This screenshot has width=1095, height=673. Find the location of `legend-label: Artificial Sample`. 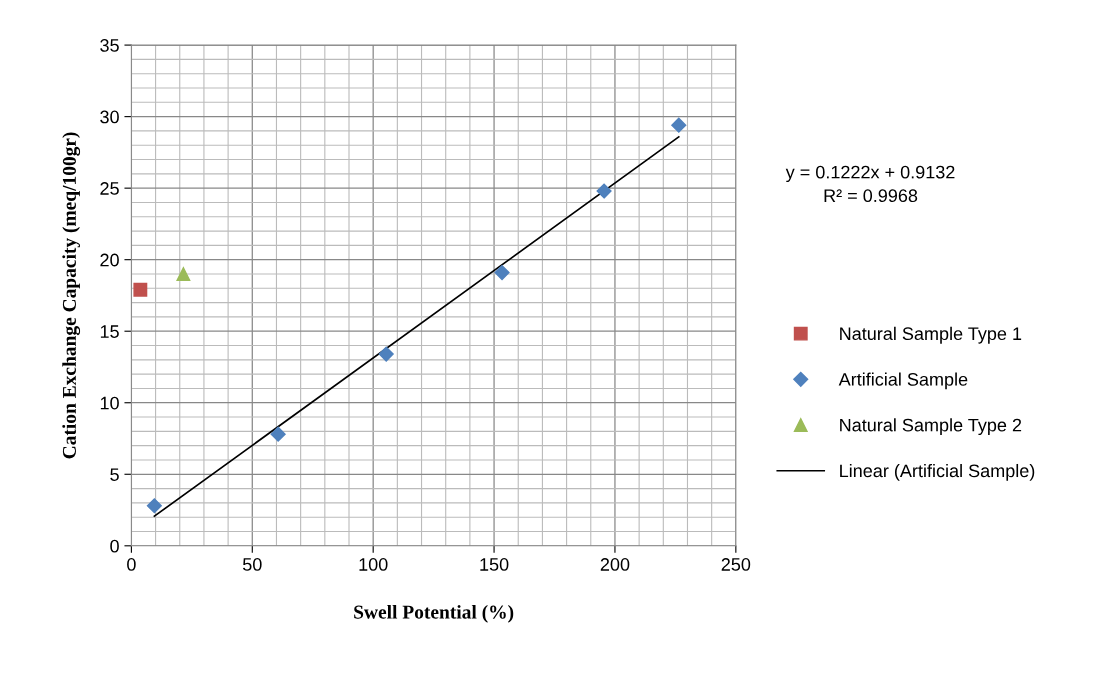

legend-label: Artificial Sample is located at coordinates (903, 381).